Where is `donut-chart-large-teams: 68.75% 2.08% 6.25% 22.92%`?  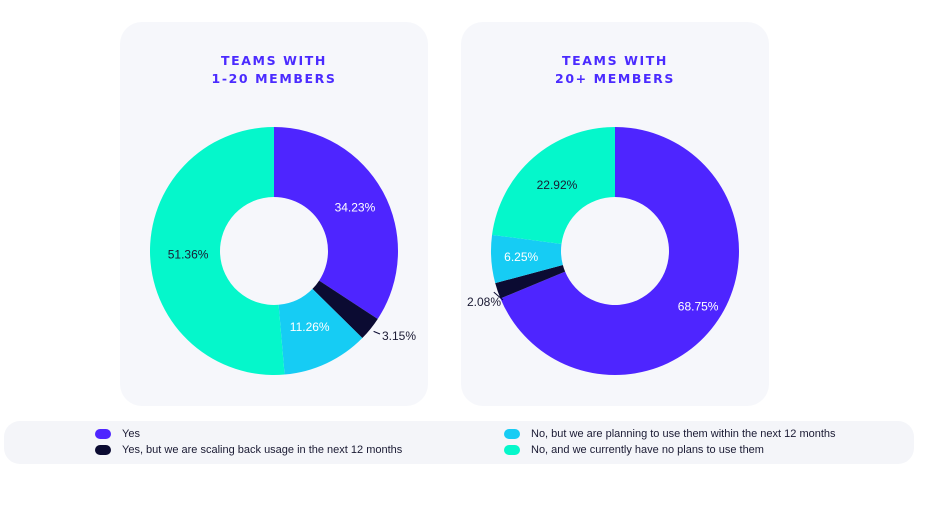
donut-chart-large-teams: 68.75% 2.08% 6.25% 22.92% is located at coordinates (603, 251).